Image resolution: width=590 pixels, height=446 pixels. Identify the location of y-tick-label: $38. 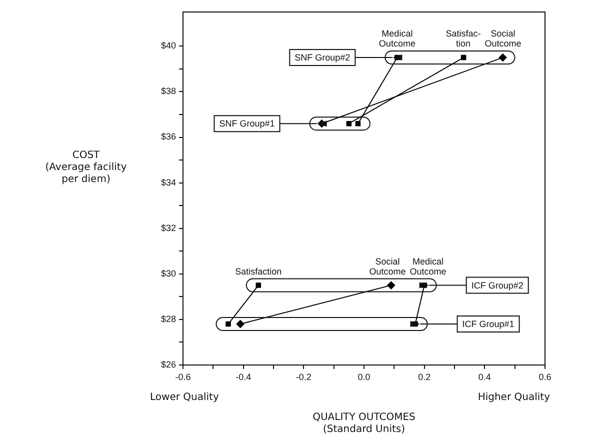
(168, 91).